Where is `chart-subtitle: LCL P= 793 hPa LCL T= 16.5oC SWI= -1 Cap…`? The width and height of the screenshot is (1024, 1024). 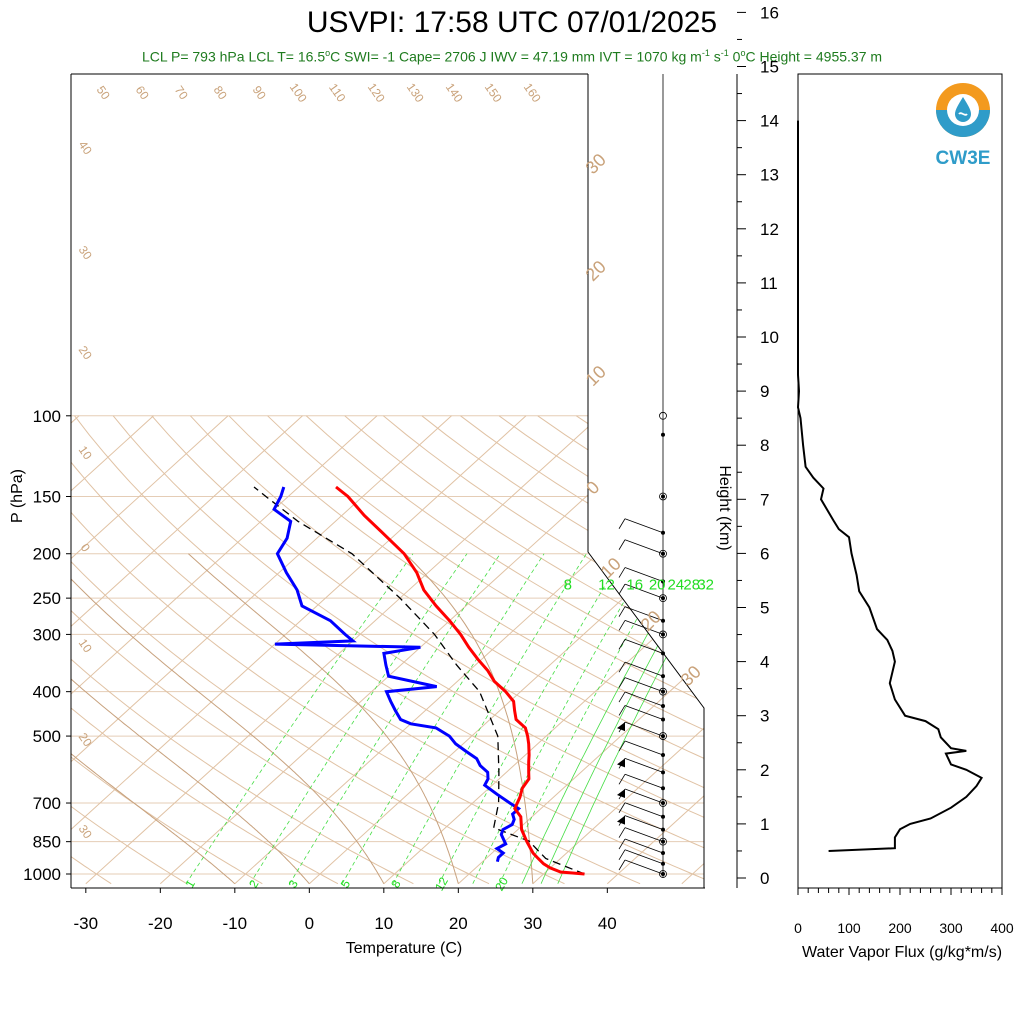
chart-subtitle: LCL P= 793 hPa LCL T= 16.5oC SWI= -1 Cap… is located at coordinates (512, 56).